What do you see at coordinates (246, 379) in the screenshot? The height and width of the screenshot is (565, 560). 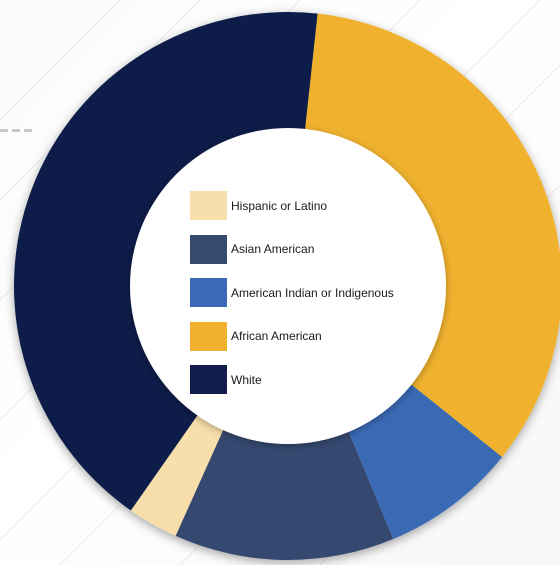 I see `legend-label: White` at bounding box center [246, 379].